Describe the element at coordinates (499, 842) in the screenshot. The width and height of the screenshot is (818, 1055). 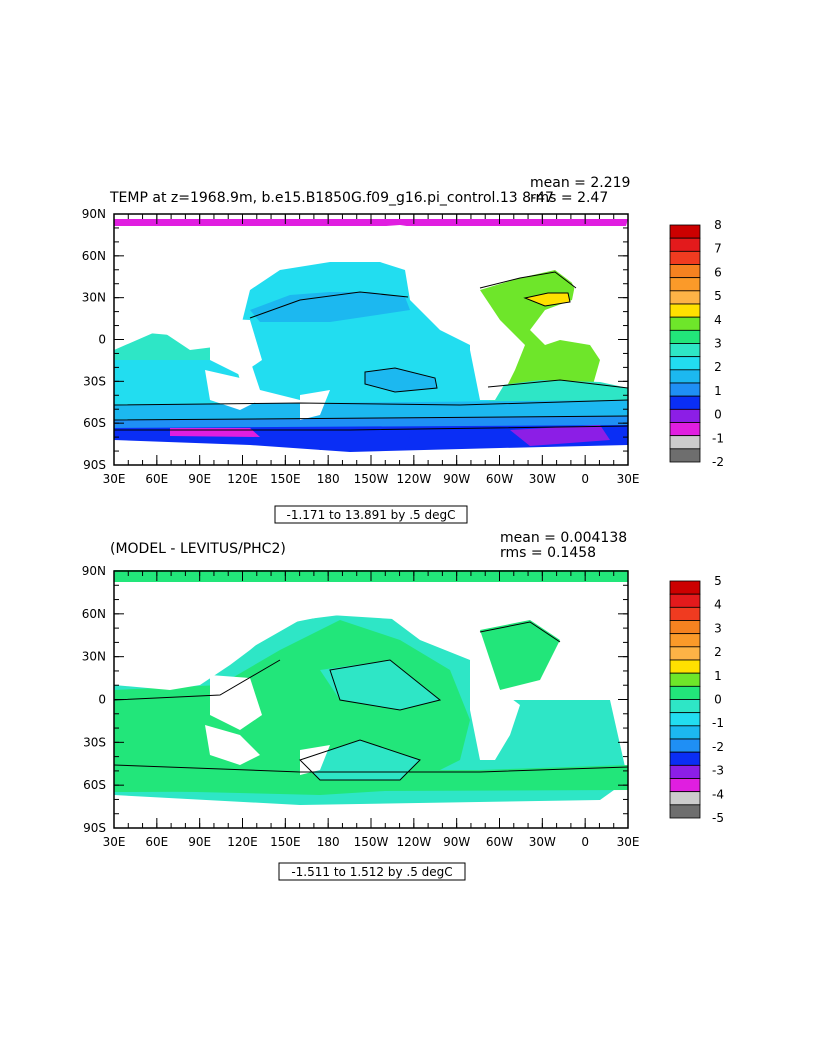
I see `map2-lon-label: 60W` at that location.